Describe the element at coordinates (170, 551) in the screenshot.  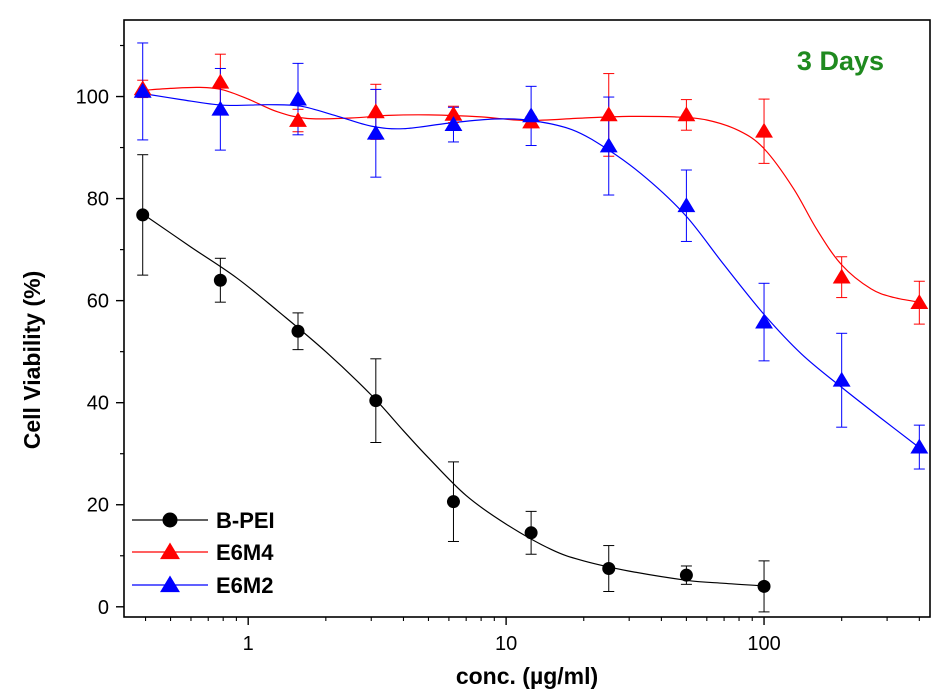
I see `legend-marker-e6m4` at that location.